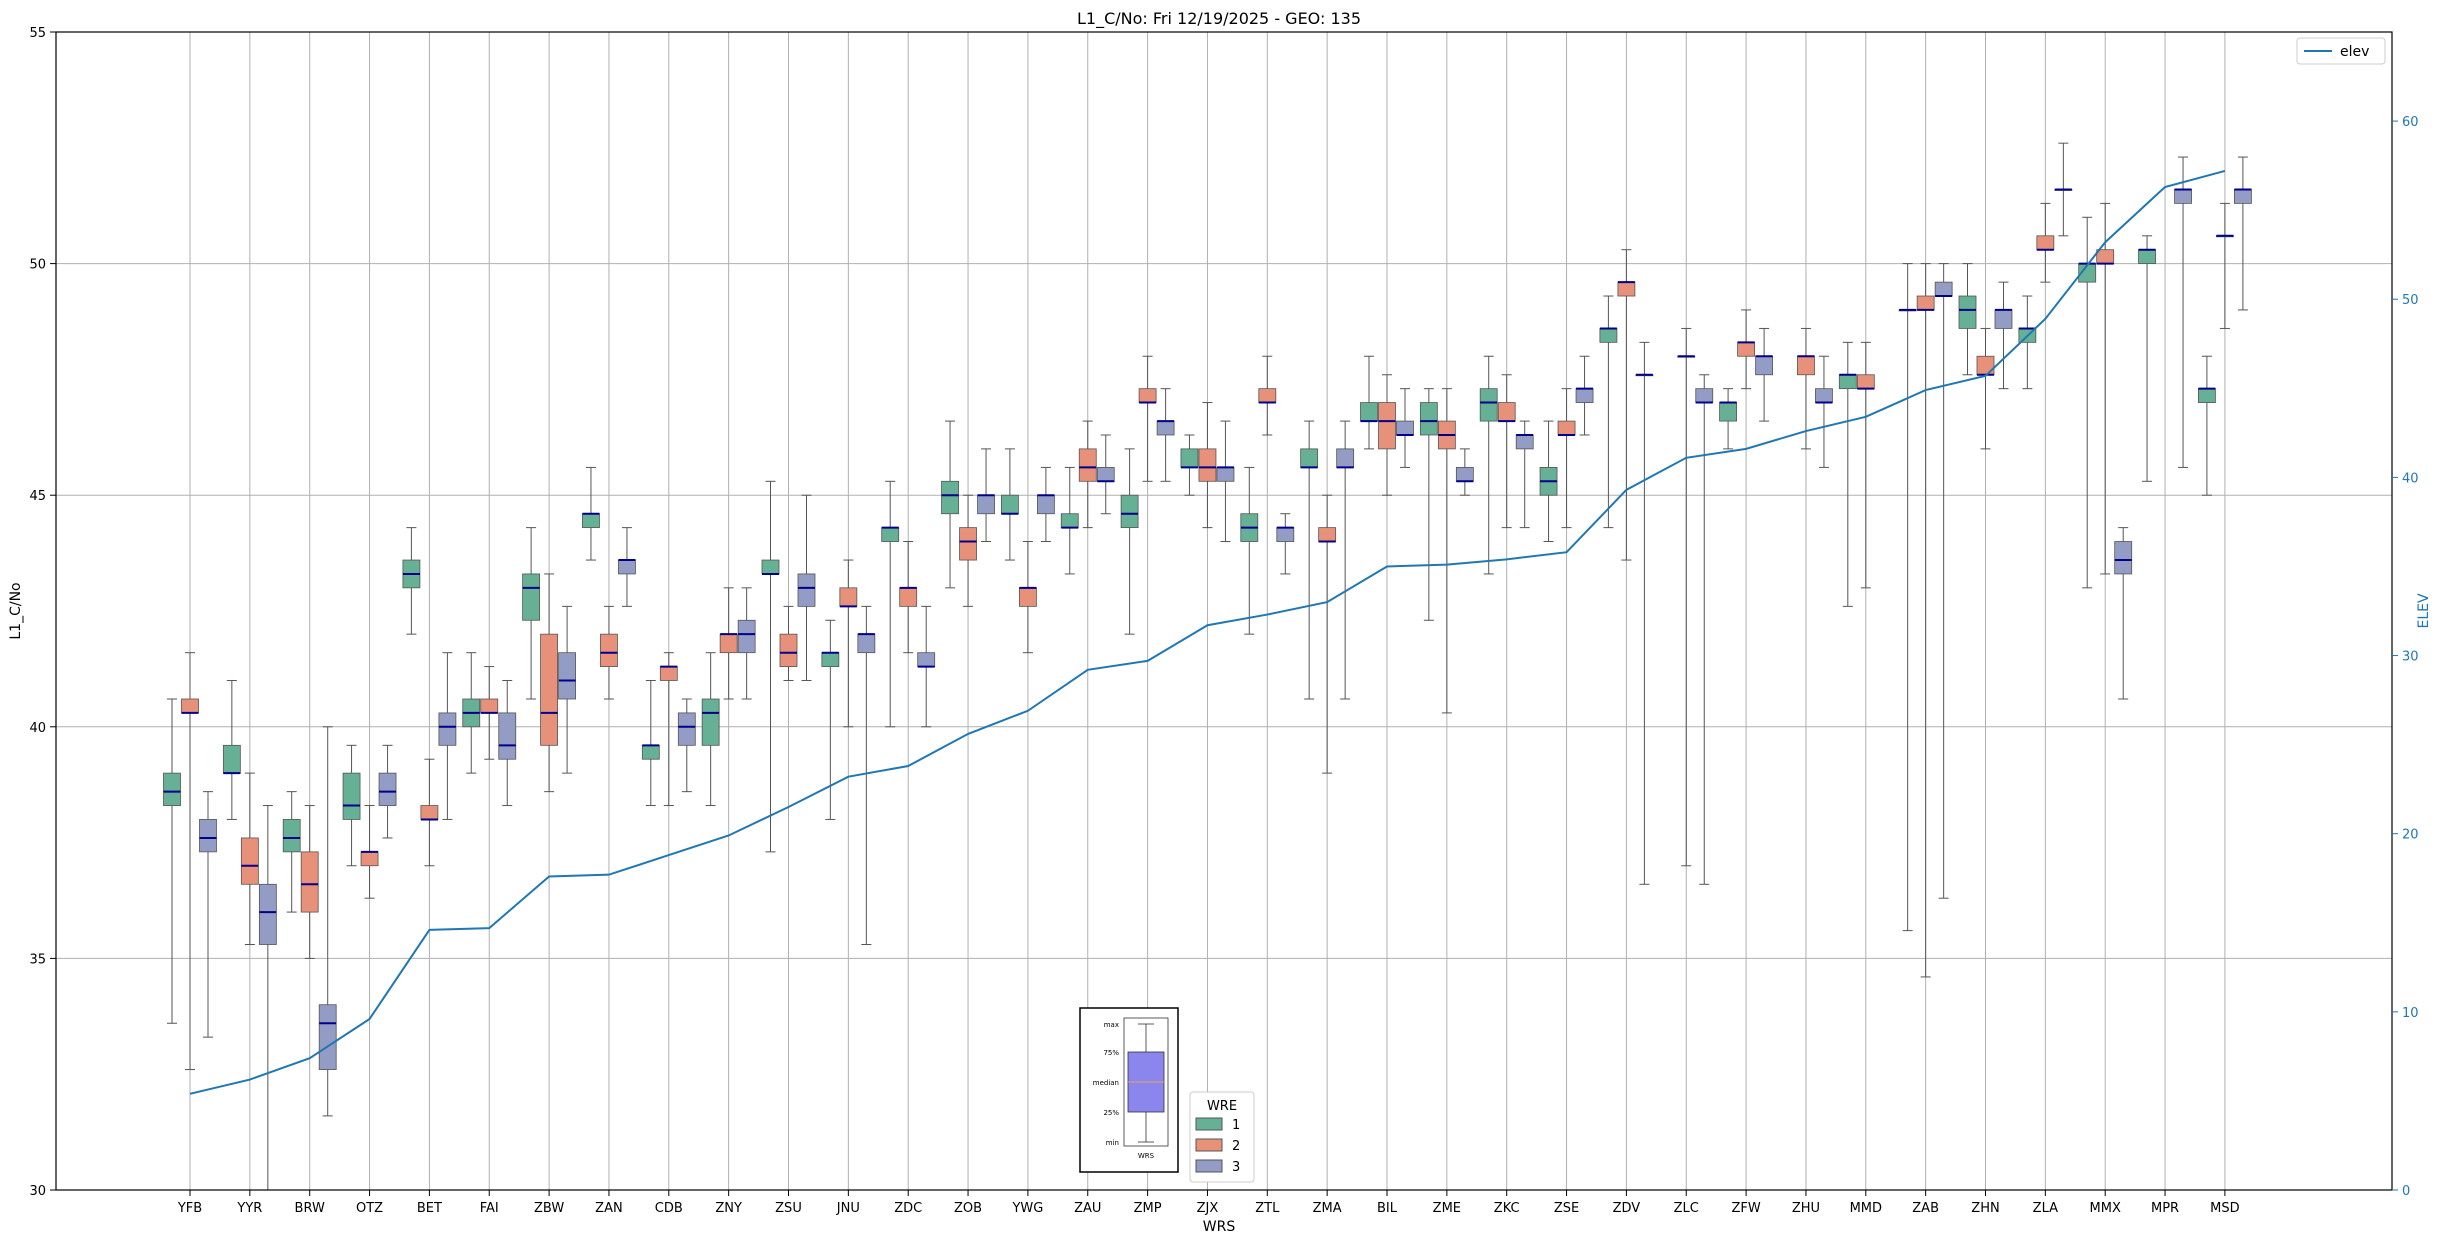 The image size is (2438, 1240). Describe the element at coordinates (866, 775) in the screenshot. I see `box-wre3-JNU` at that location.